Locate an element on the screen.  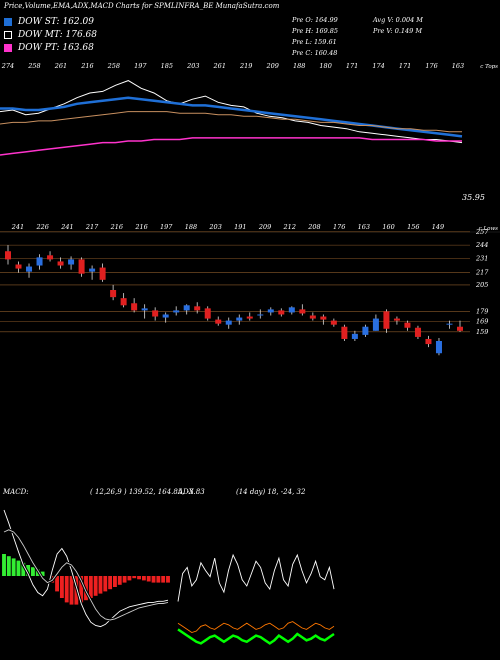
price-axis-label: 257 is located at coordinates (482, 232).